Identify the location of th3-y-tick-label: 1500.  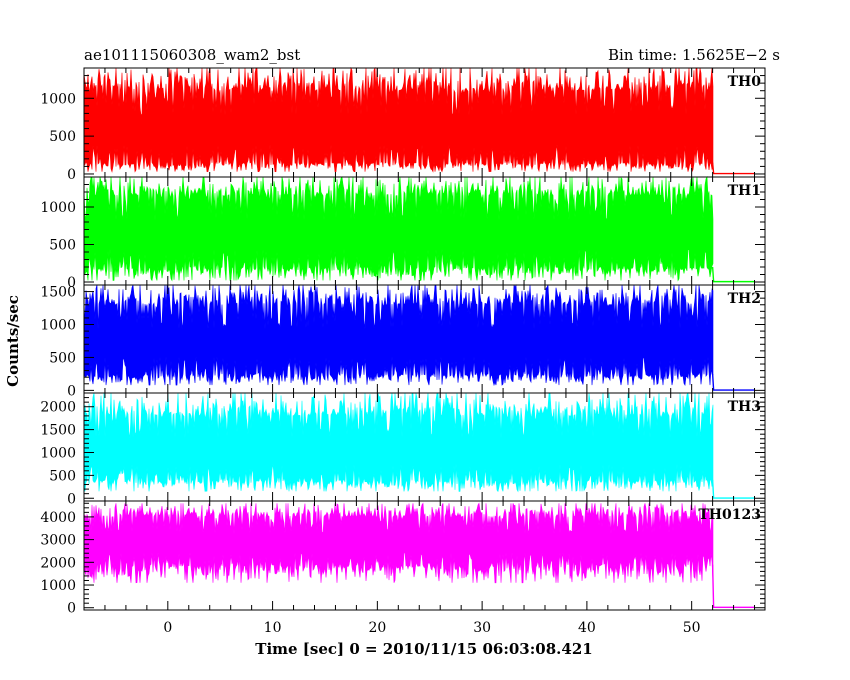
(58, 431).